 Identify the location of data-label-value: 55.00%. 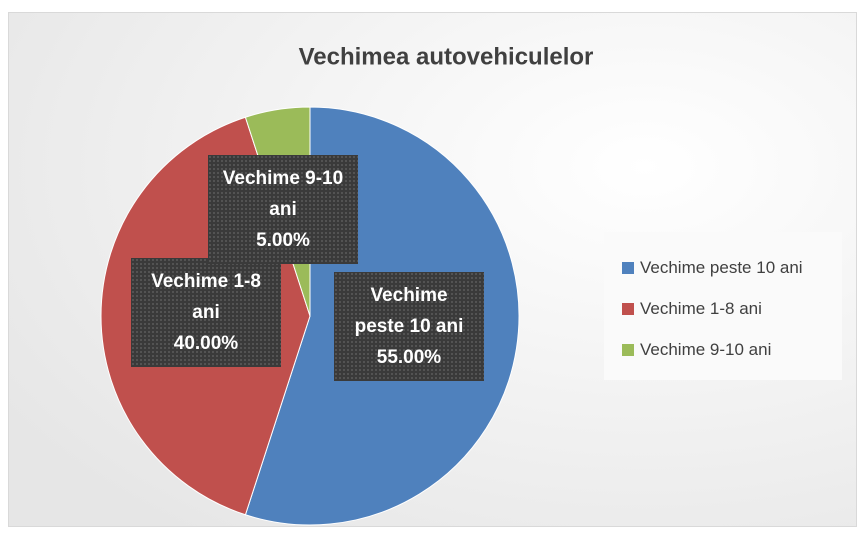
(409, 357).